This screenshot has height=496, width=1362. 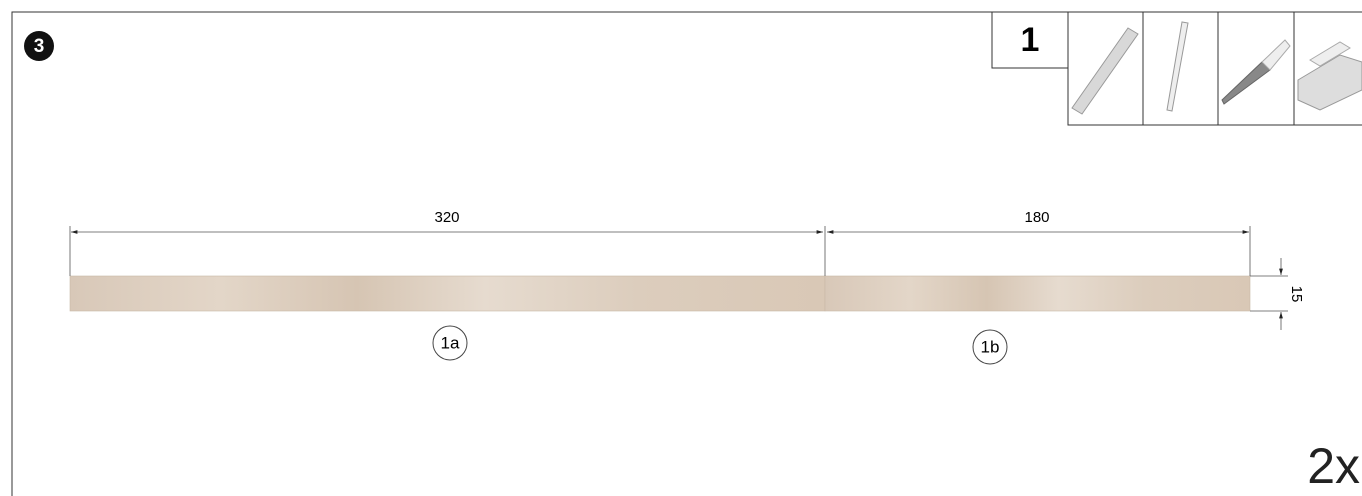 I want to click on dimension-label: 320, so click(x=446, y=217).